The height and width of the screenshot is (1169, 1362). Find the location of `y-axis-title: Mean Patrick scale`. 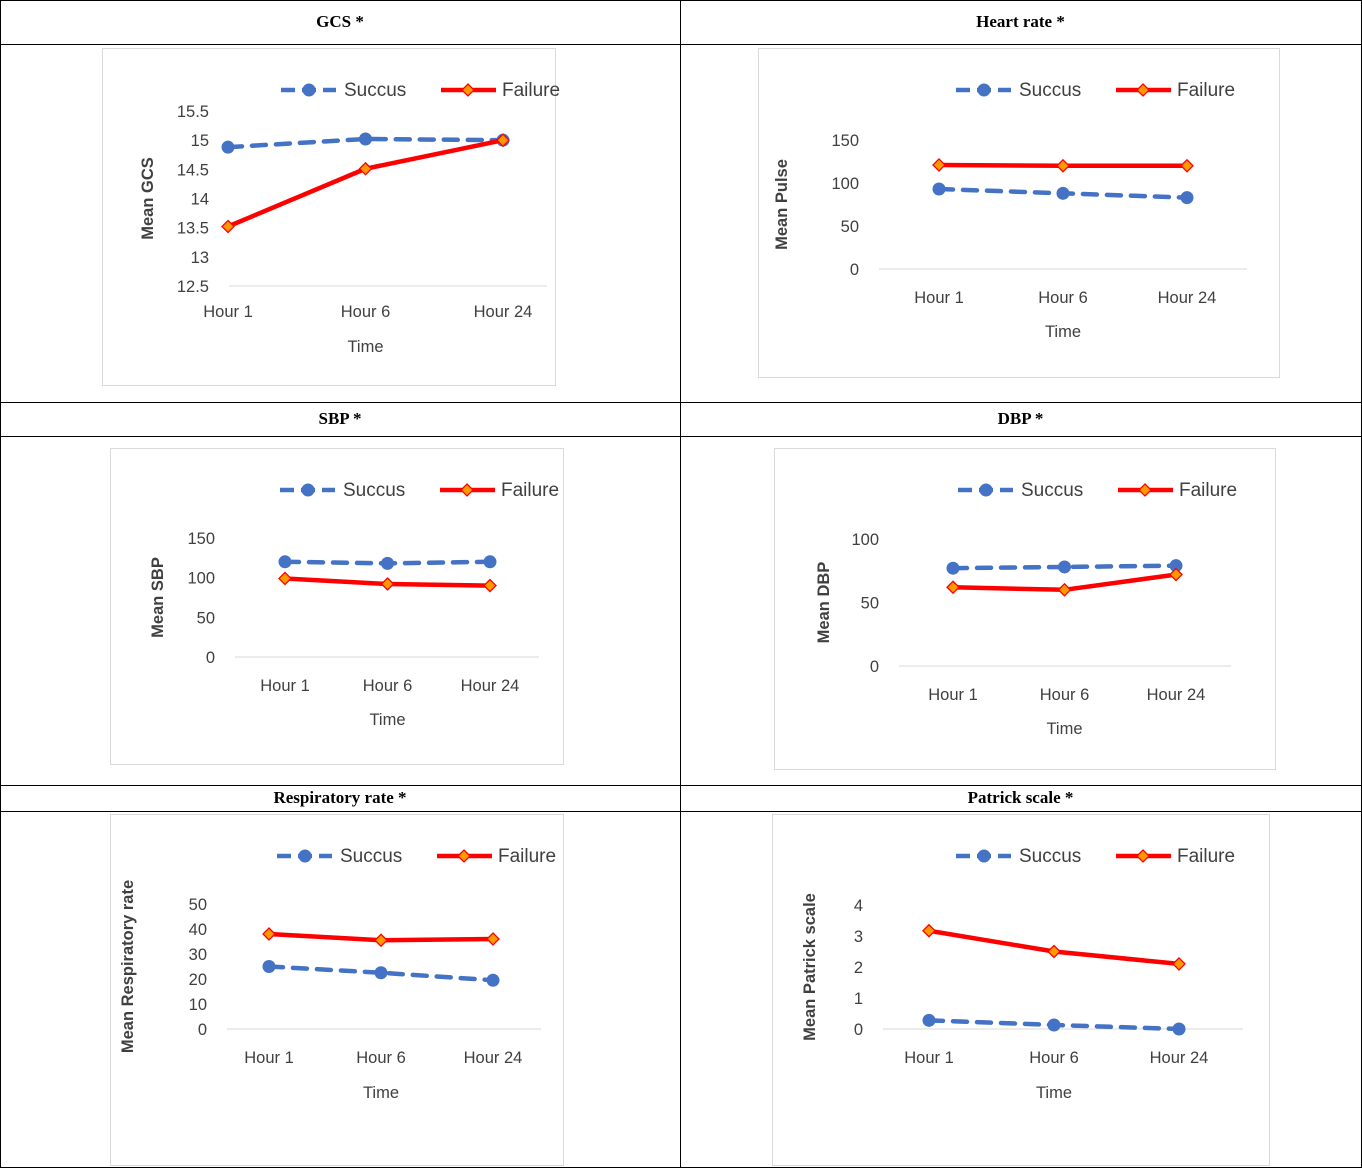

y-axis-title: Mean Patrick scale is located at coordinates (810, 967).